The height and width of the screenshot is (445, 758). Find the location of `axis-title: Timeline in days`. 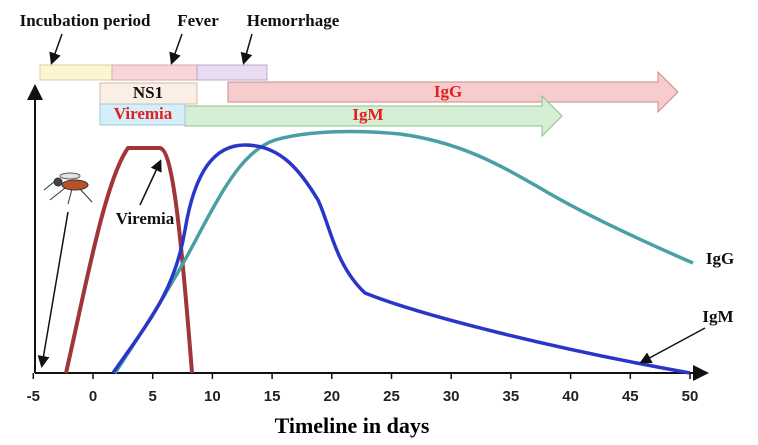

axis-title: Timeline in days is located at coordinates (352, 425).